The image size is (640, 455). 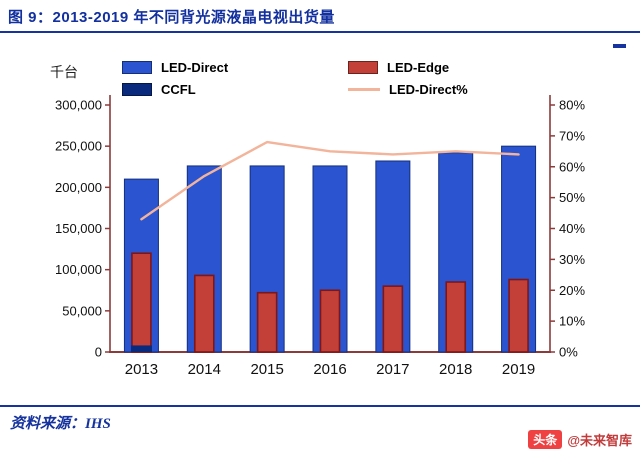 I want to click on toutiao-badge: 头条, so click(x=545, y=439).